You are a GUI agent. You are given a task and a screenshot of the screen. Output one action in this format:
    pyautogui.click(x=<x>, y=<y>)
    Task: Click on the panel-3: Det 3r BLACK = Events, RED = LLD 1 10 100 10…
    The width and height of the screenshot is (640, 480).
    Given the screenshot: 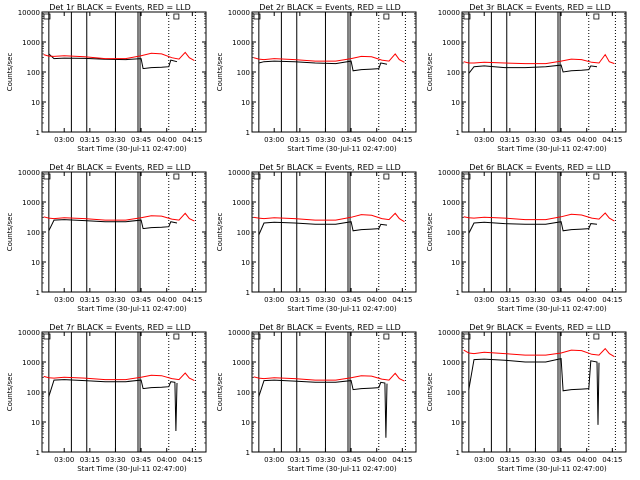 What is the action you would take?
    pyautogui.click(x=526, y=78)
    